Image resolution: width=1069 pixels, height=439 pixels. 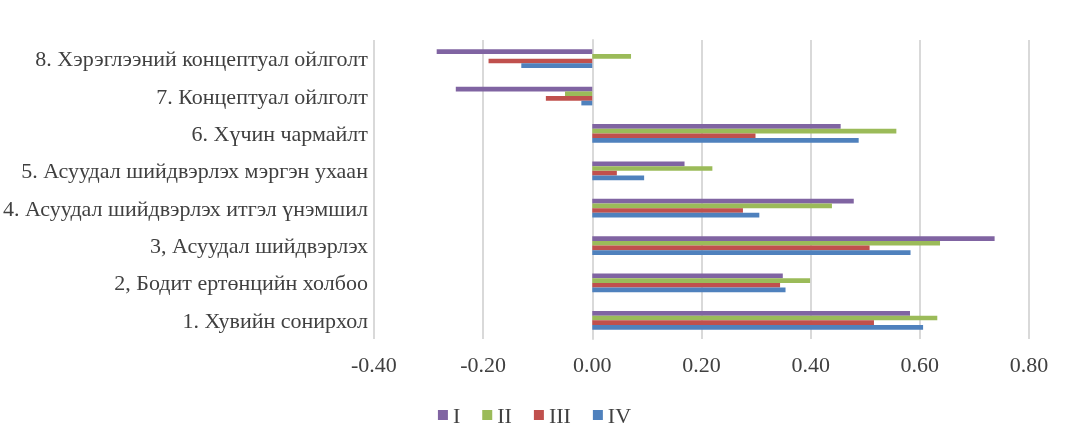 What do you see at coordinates (275, 320) in the screenshot?
I see `y-tick-label: 1. Хувийн сонирхол` at bounding box center [275, 320].